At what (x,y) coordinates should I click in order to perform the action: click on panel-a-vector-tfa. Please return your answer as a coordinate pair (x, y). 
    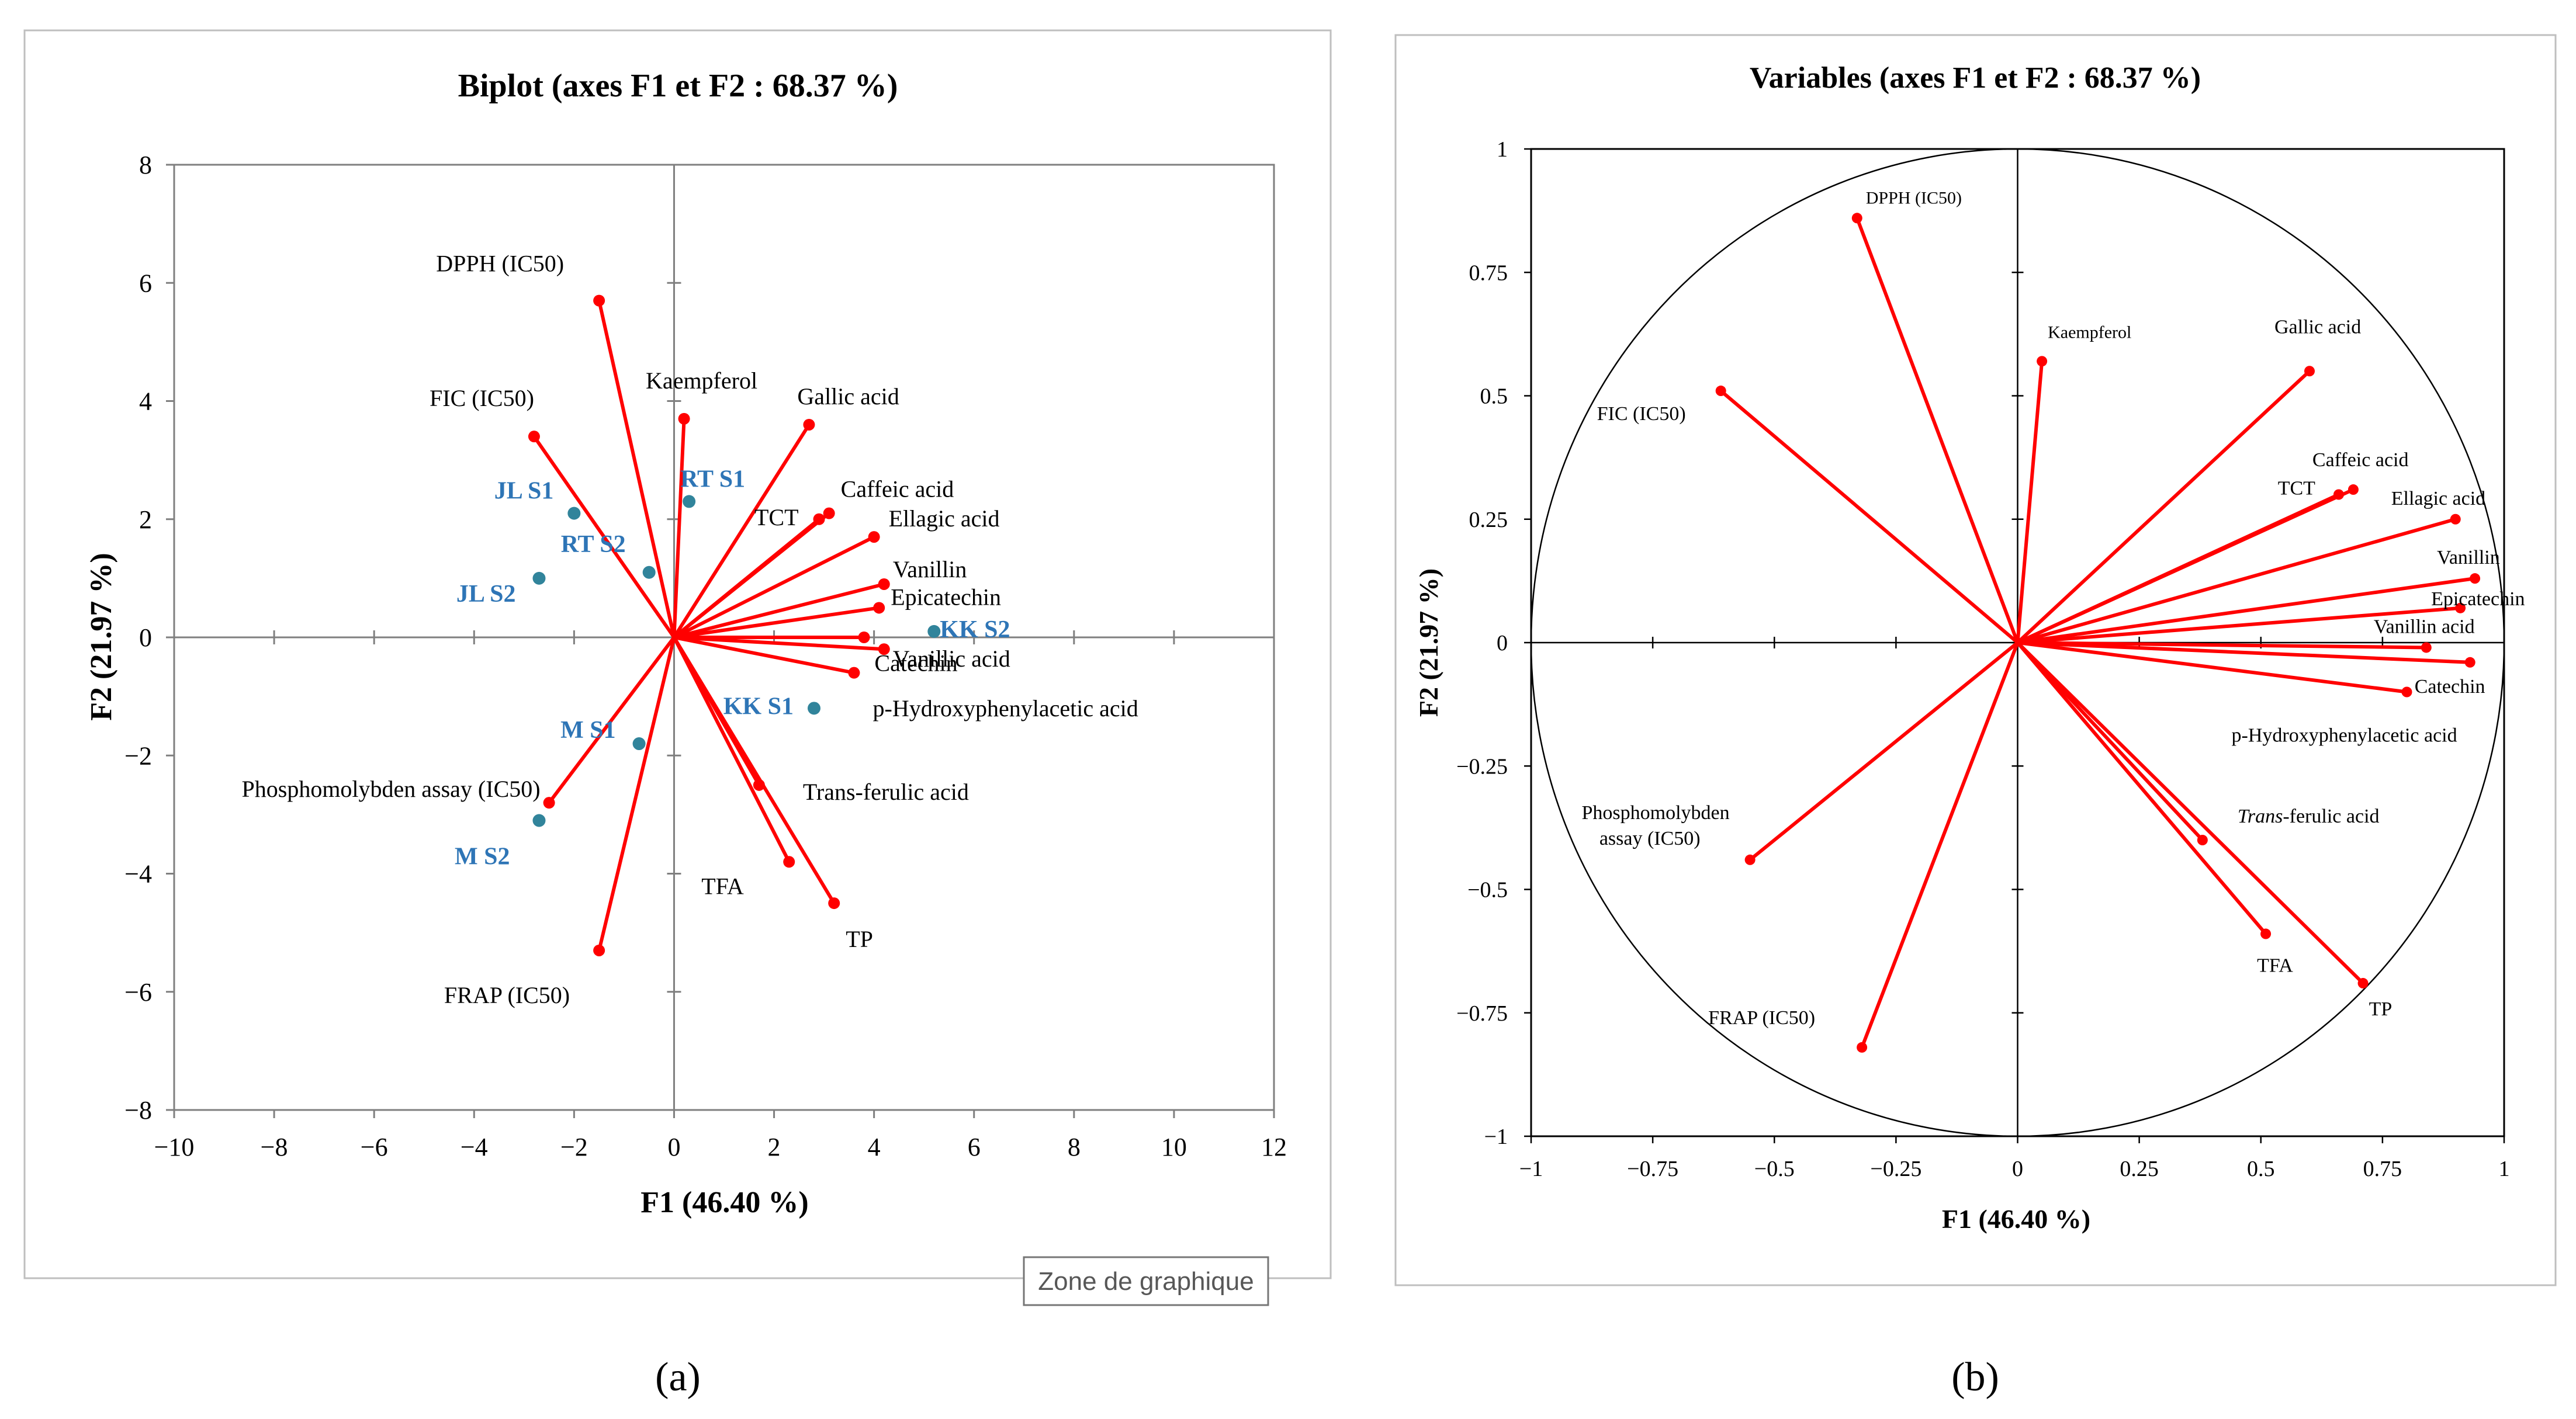
    Looking at the image, I should click on (732, 749).